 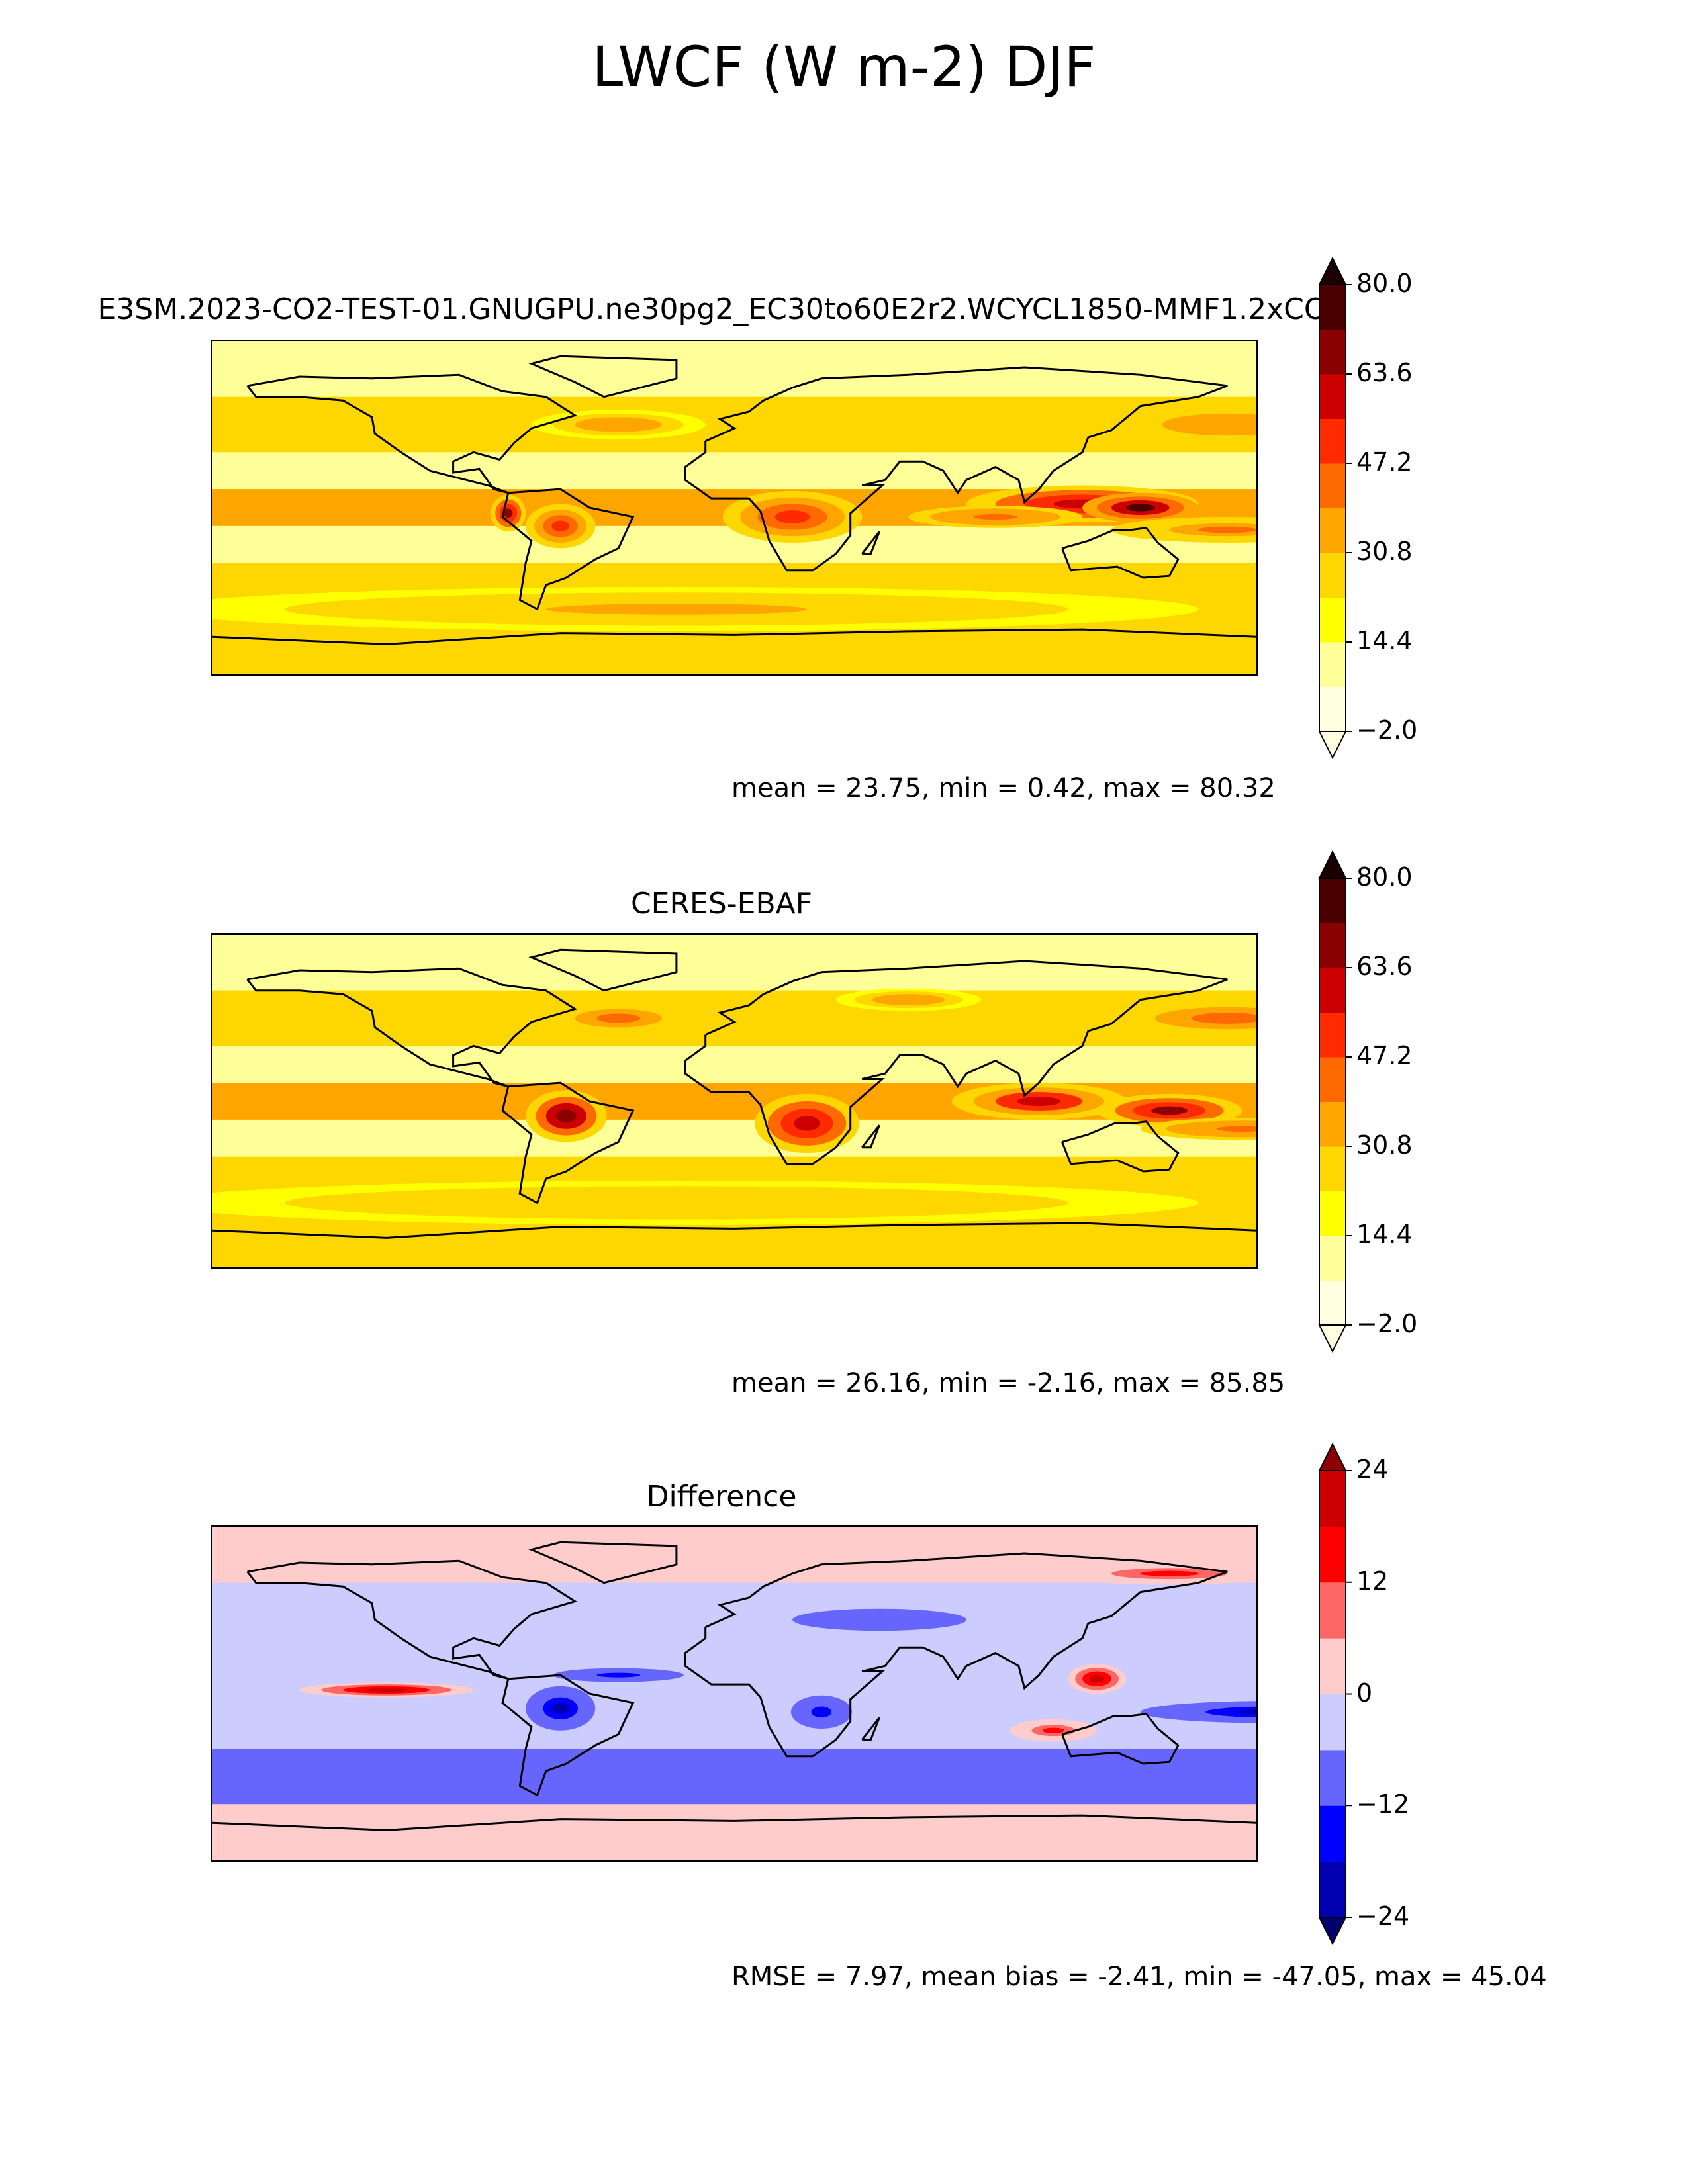 I want to click on colorbar-tick-label: 47.2, so click(x=1384, y=462).